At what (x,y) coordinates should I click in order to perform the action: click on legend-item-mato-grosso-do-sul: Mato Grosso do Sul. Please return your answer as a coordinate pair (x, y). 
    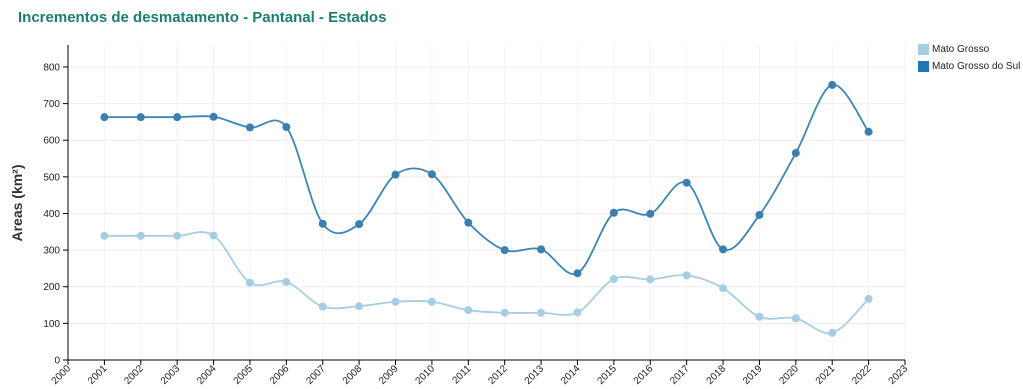
    Looking at the image, I should click on (969, 66).